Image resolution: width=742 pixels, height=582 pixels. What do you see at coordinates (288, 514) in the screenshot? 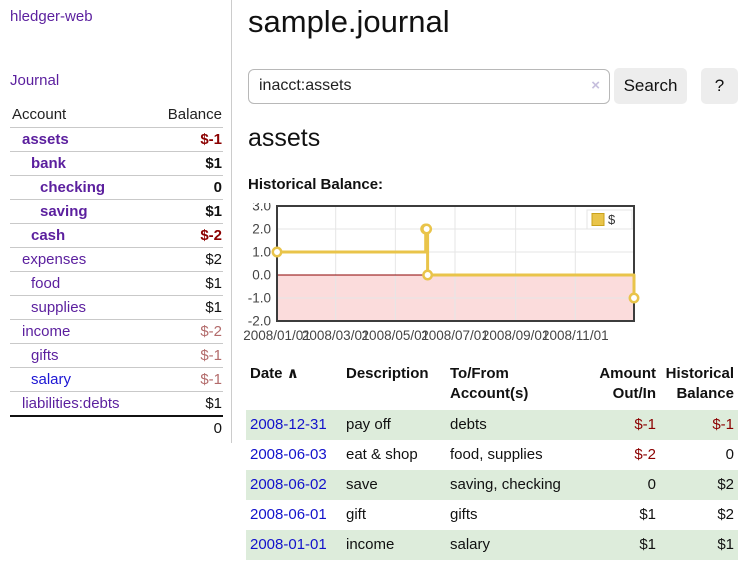
I see `transaction-date-link: 2008-06-01` at bounding box center [288, 514].